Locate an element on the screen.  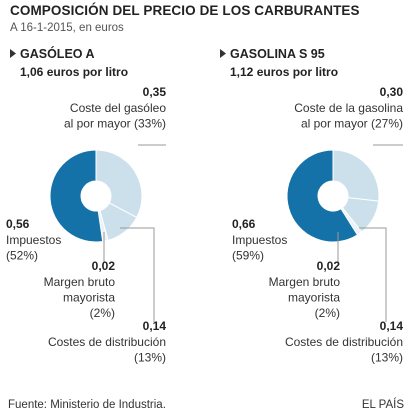
slice-value-coste-mayor: 0,30 is located at coordinates (392, 92).